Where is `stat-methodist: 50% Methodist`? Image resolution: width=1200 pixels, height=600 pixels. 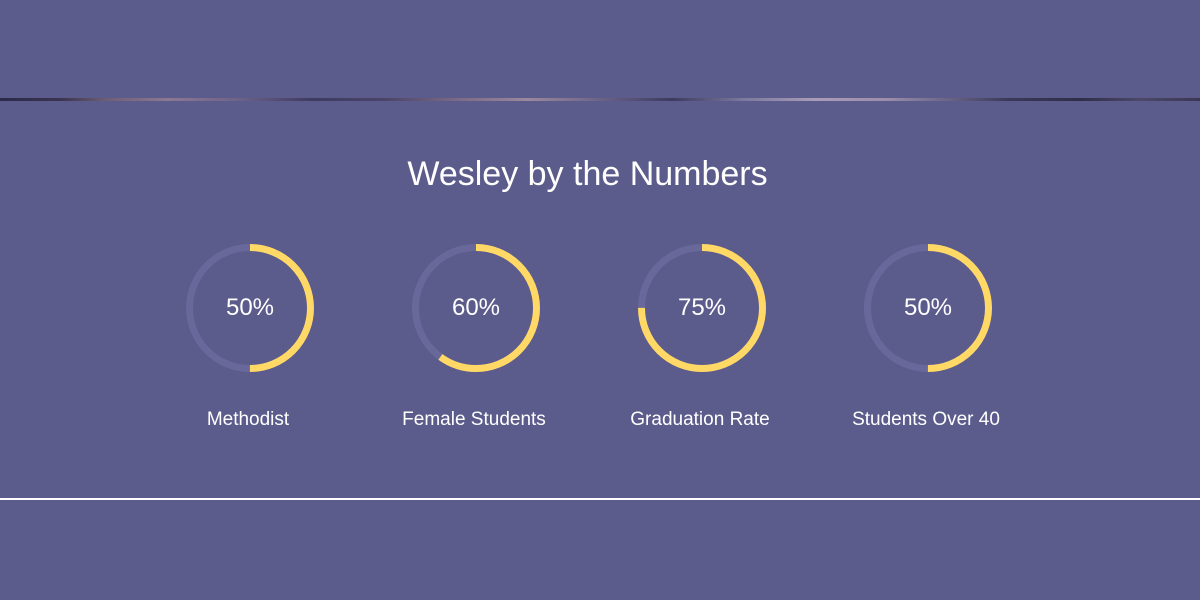
stat-methodist: 50% Methodist is located at coordinates (248, 344).